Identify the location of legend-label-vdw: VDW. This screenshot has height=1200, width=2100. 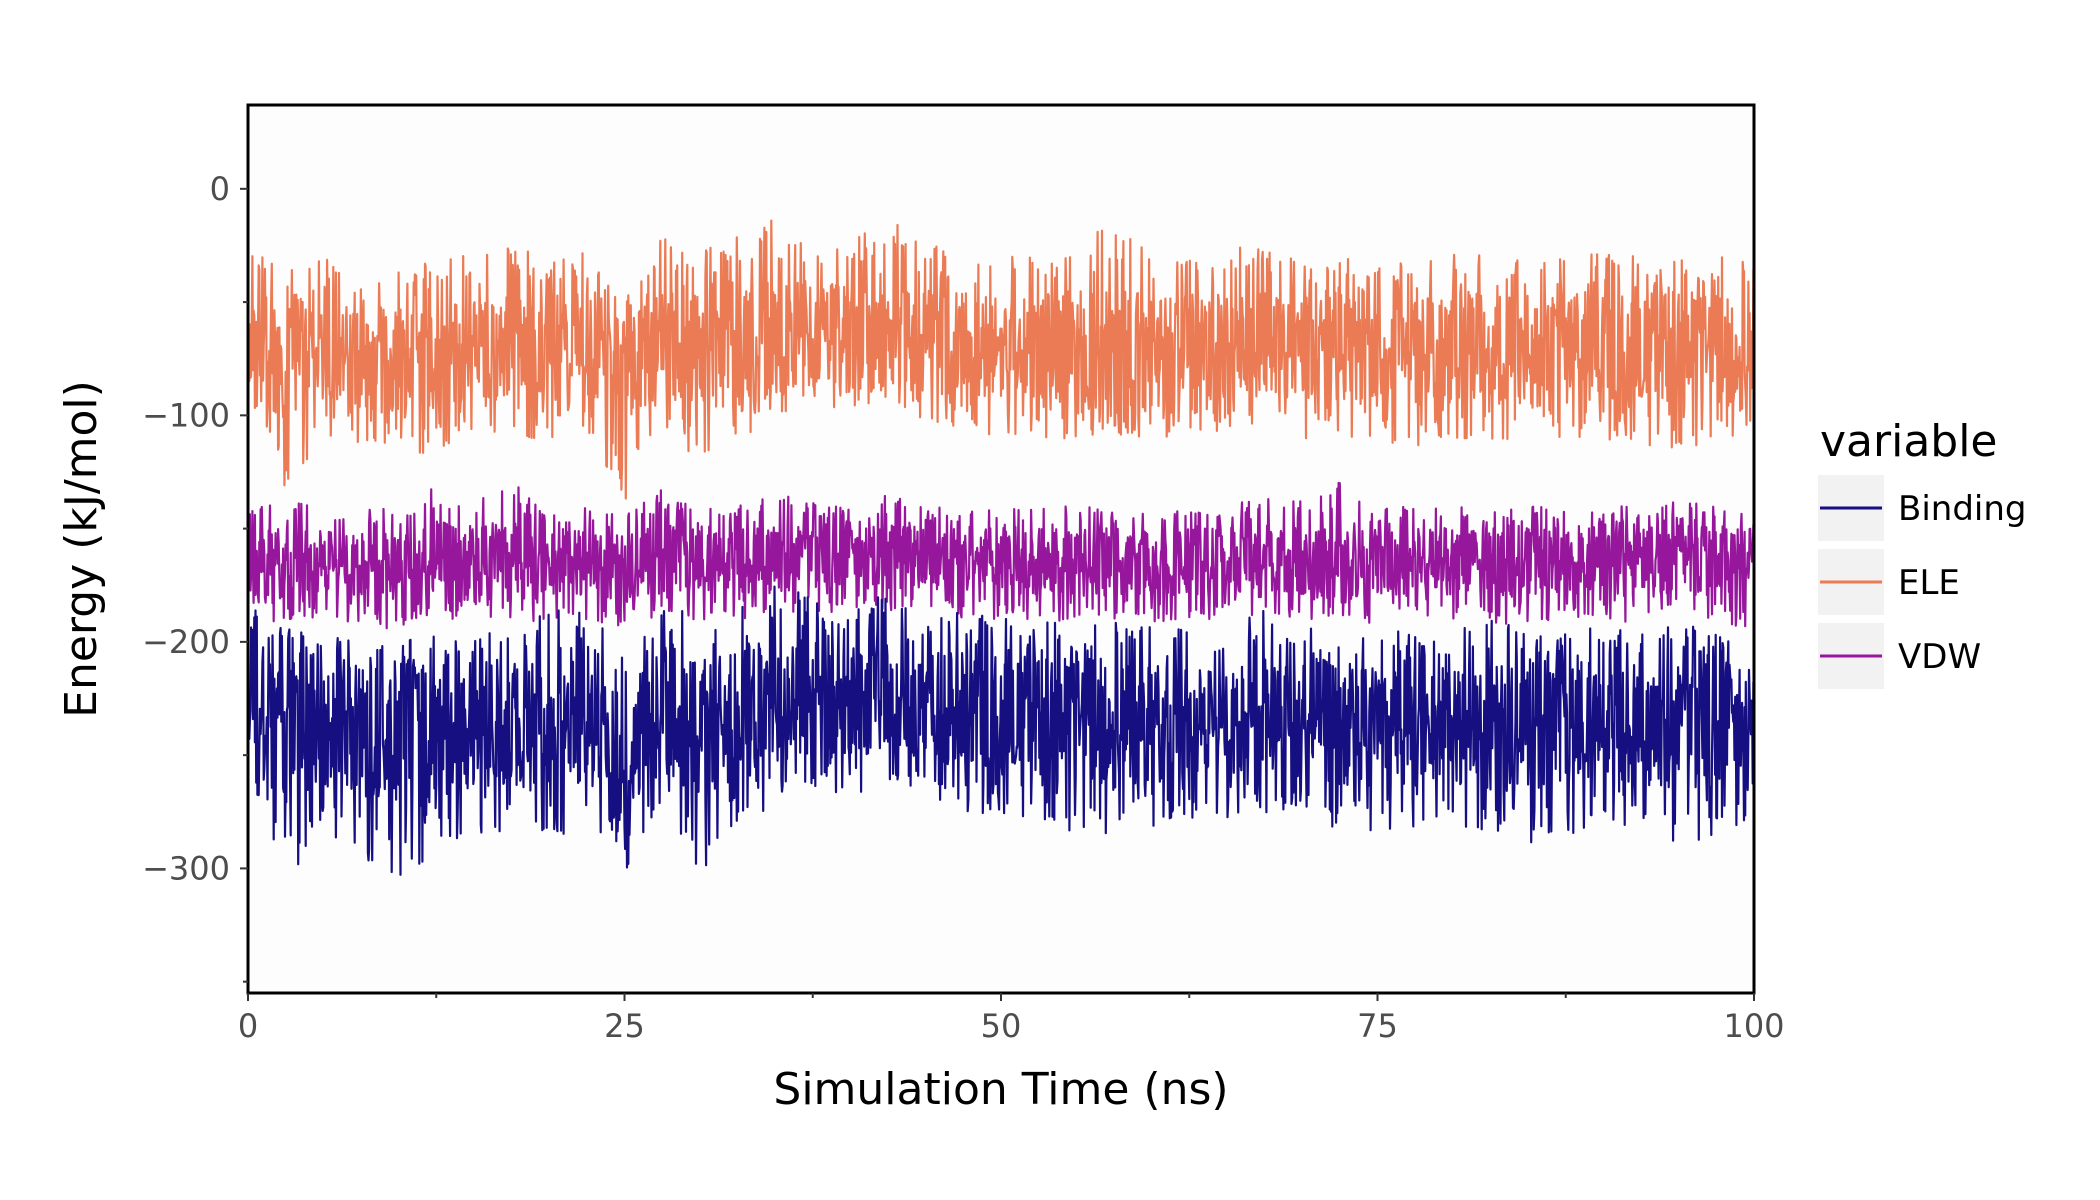
(1939, 657).